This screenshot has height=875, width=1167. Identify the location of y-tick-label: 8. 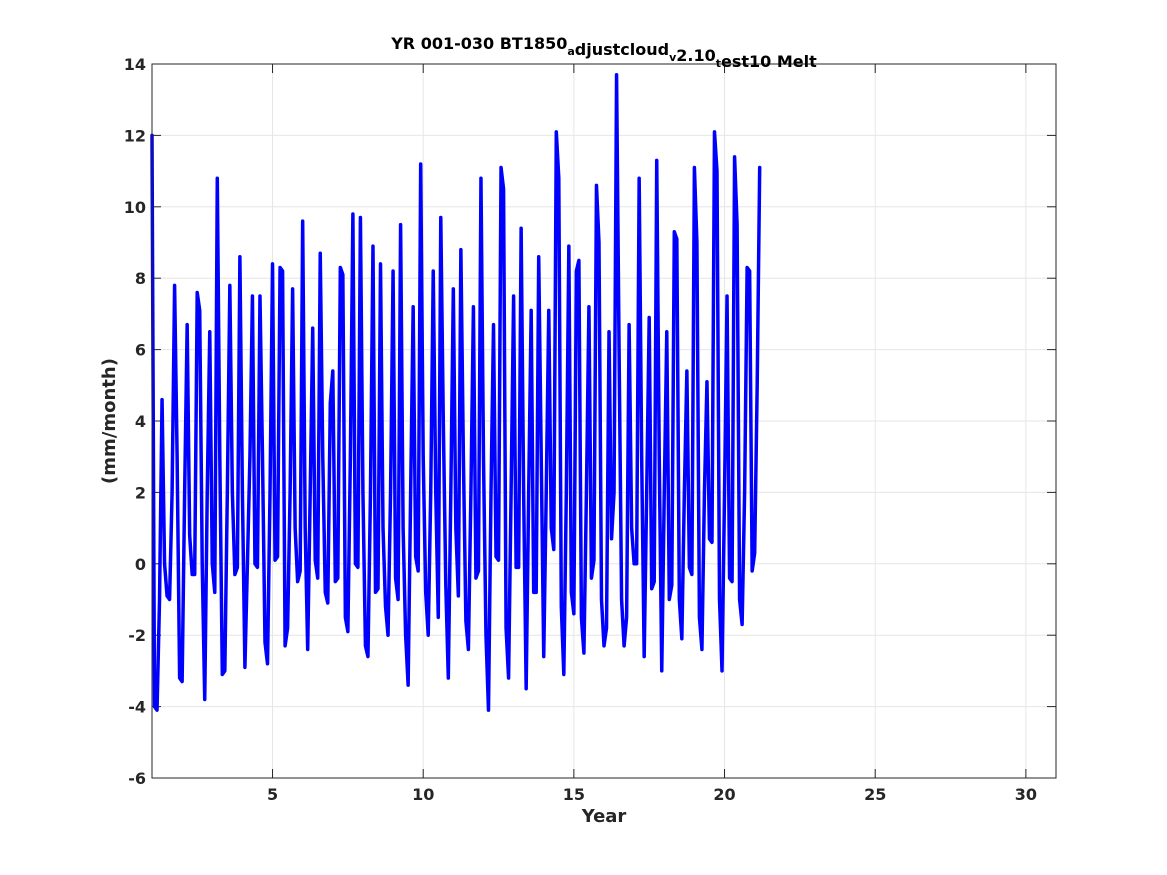
(140, 278).